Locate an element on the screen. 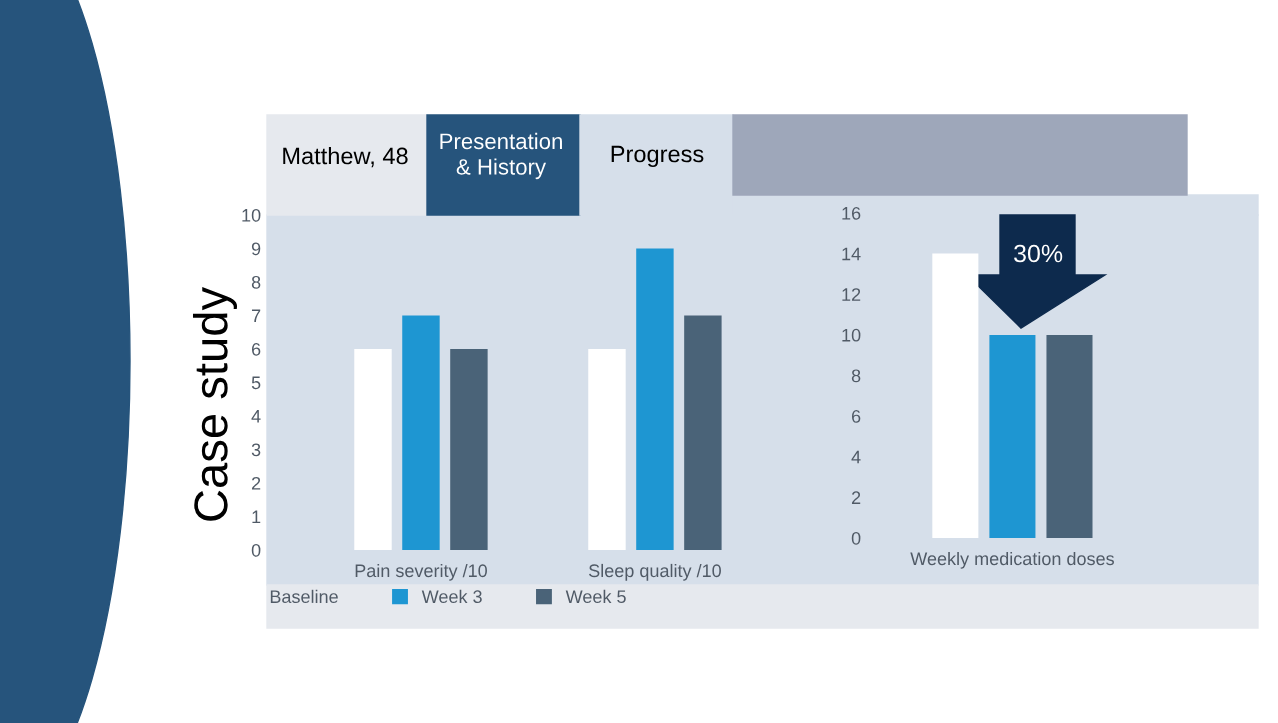 The height and width of the screenshot is (723, 1278). annotation: 30% is located at coordinates (1038, 253).